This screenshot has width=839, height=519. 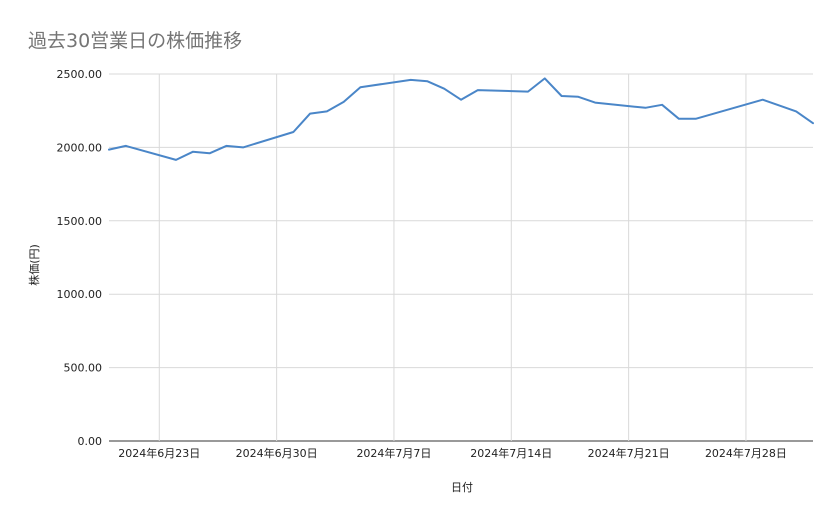 I want to click on chart-title: 過去30営業日の株価推移, so click(x=135, y=41).